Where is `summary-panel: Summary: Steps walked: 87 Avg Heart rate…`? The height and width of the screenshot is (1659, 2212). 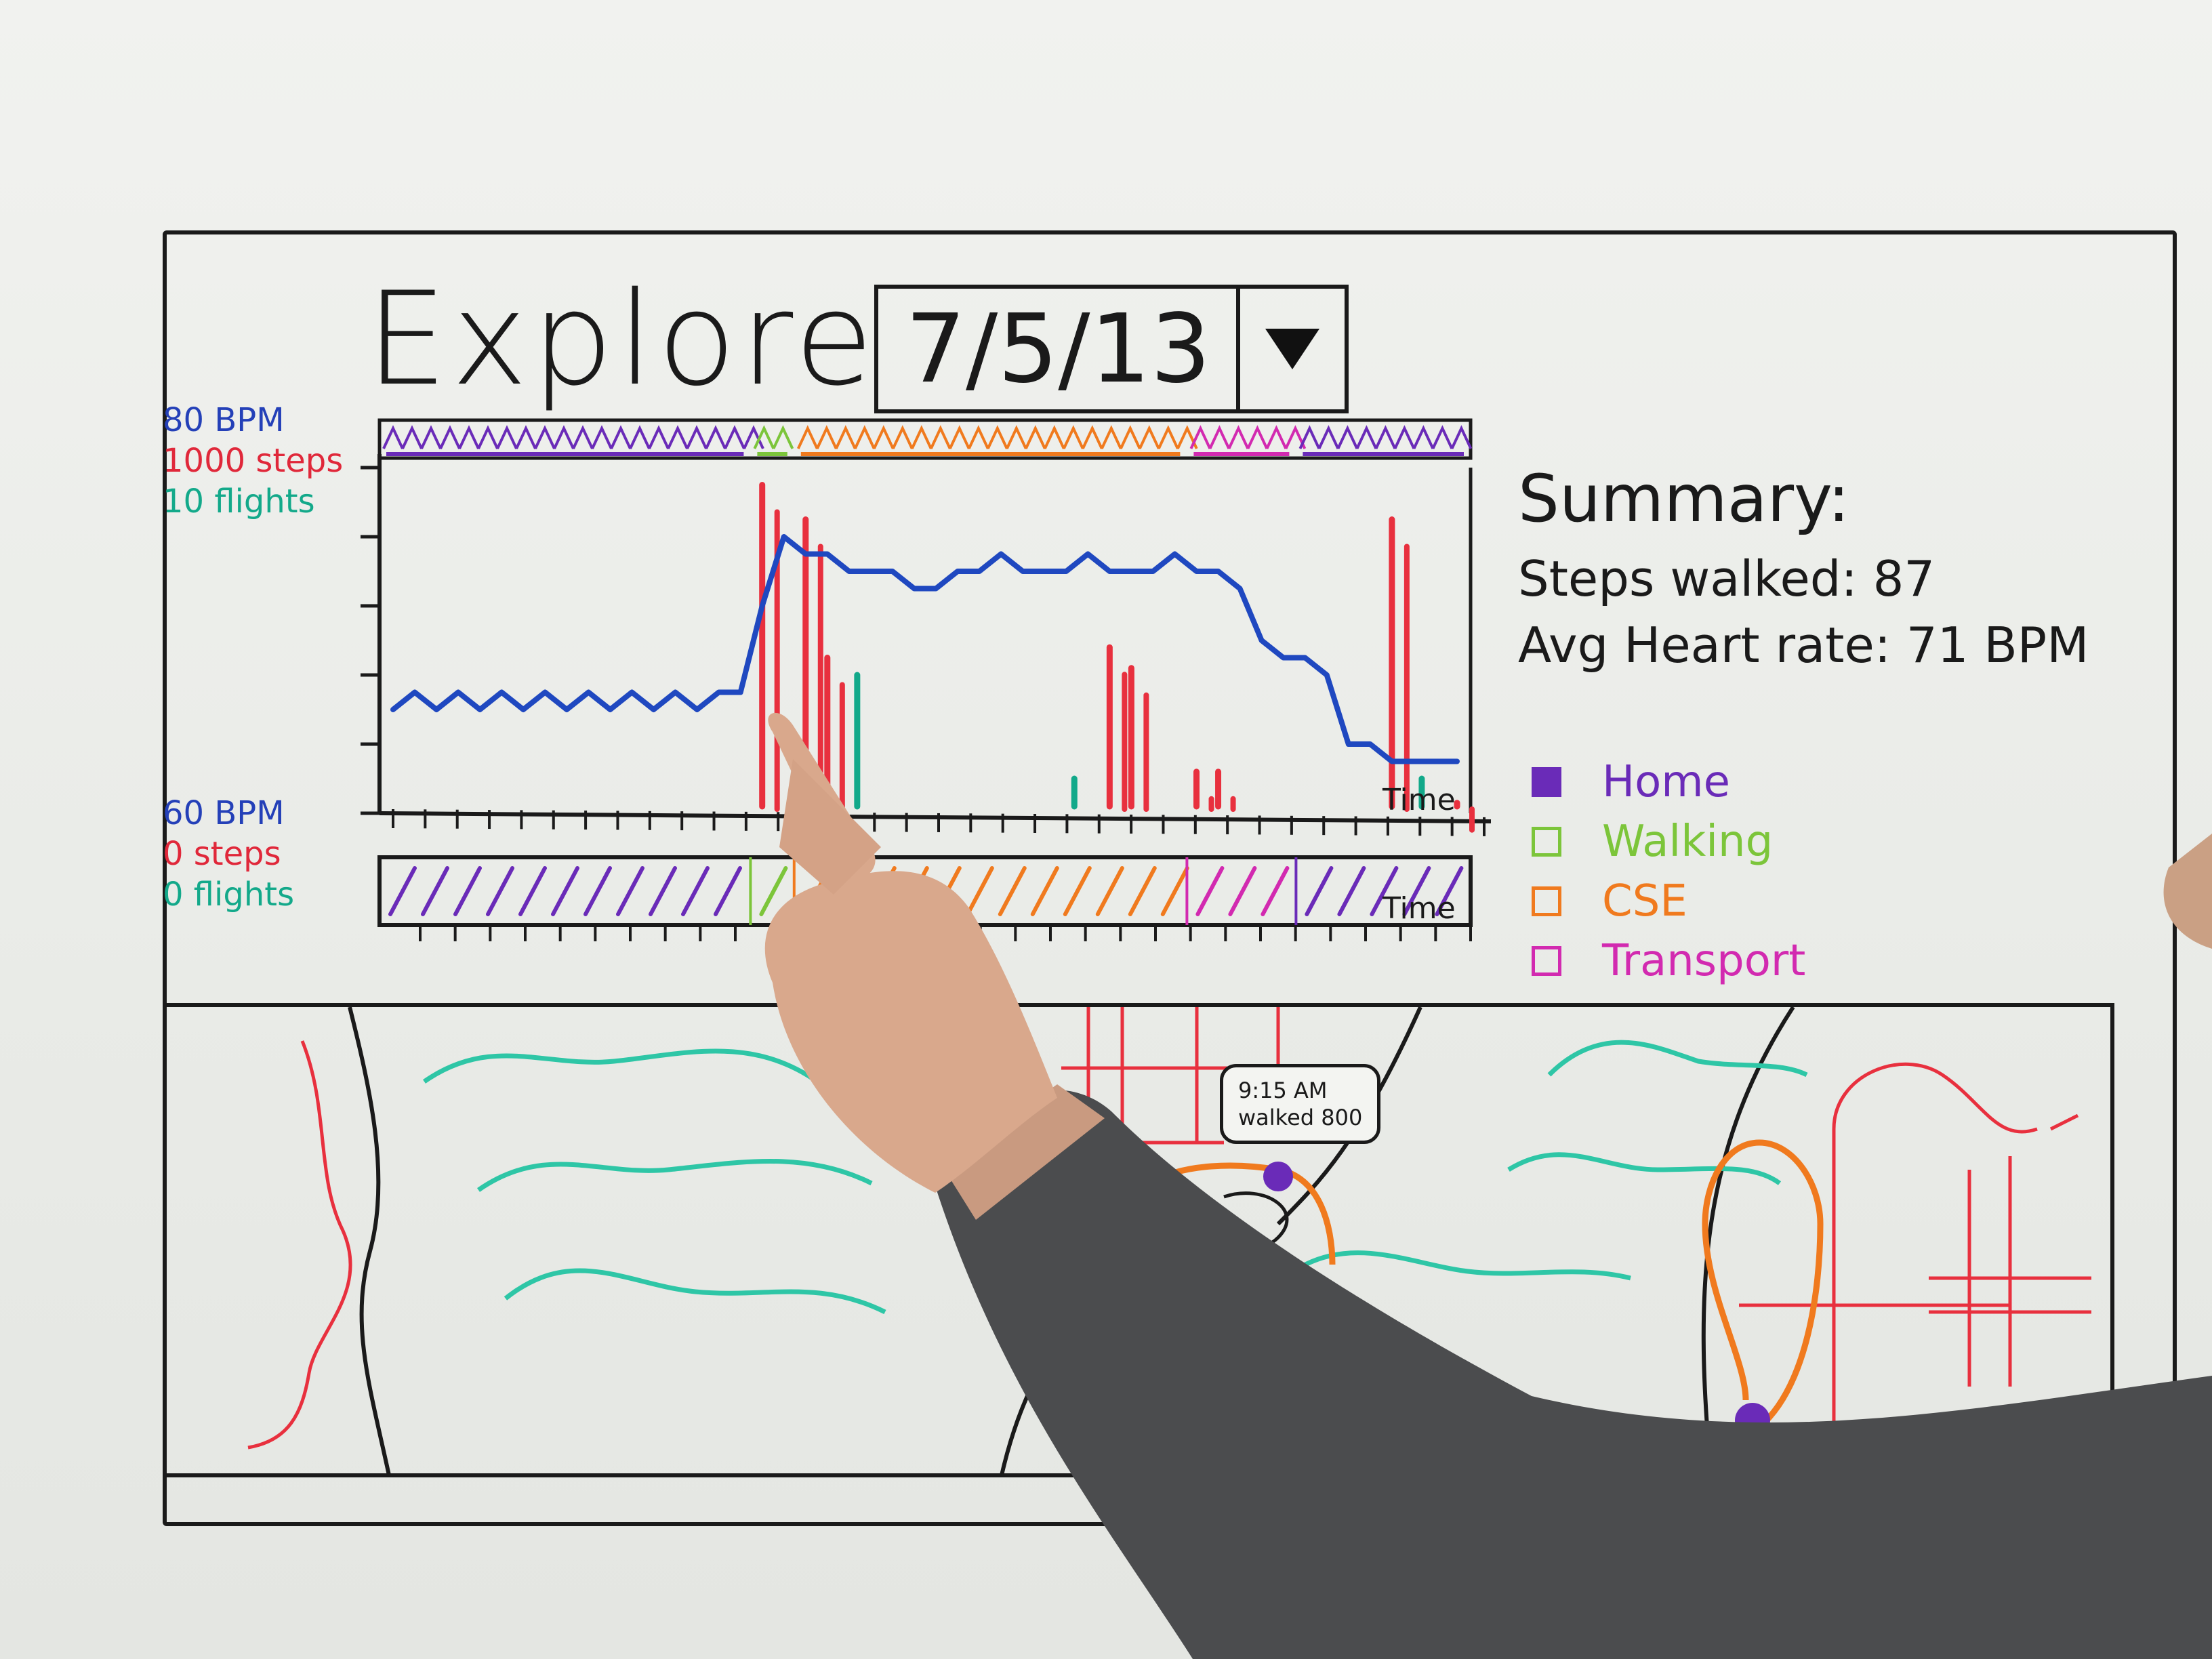
summary-panel: Summary: Steps walked: 87 Avg Heart rate… is located at coordinates (1804, 572).